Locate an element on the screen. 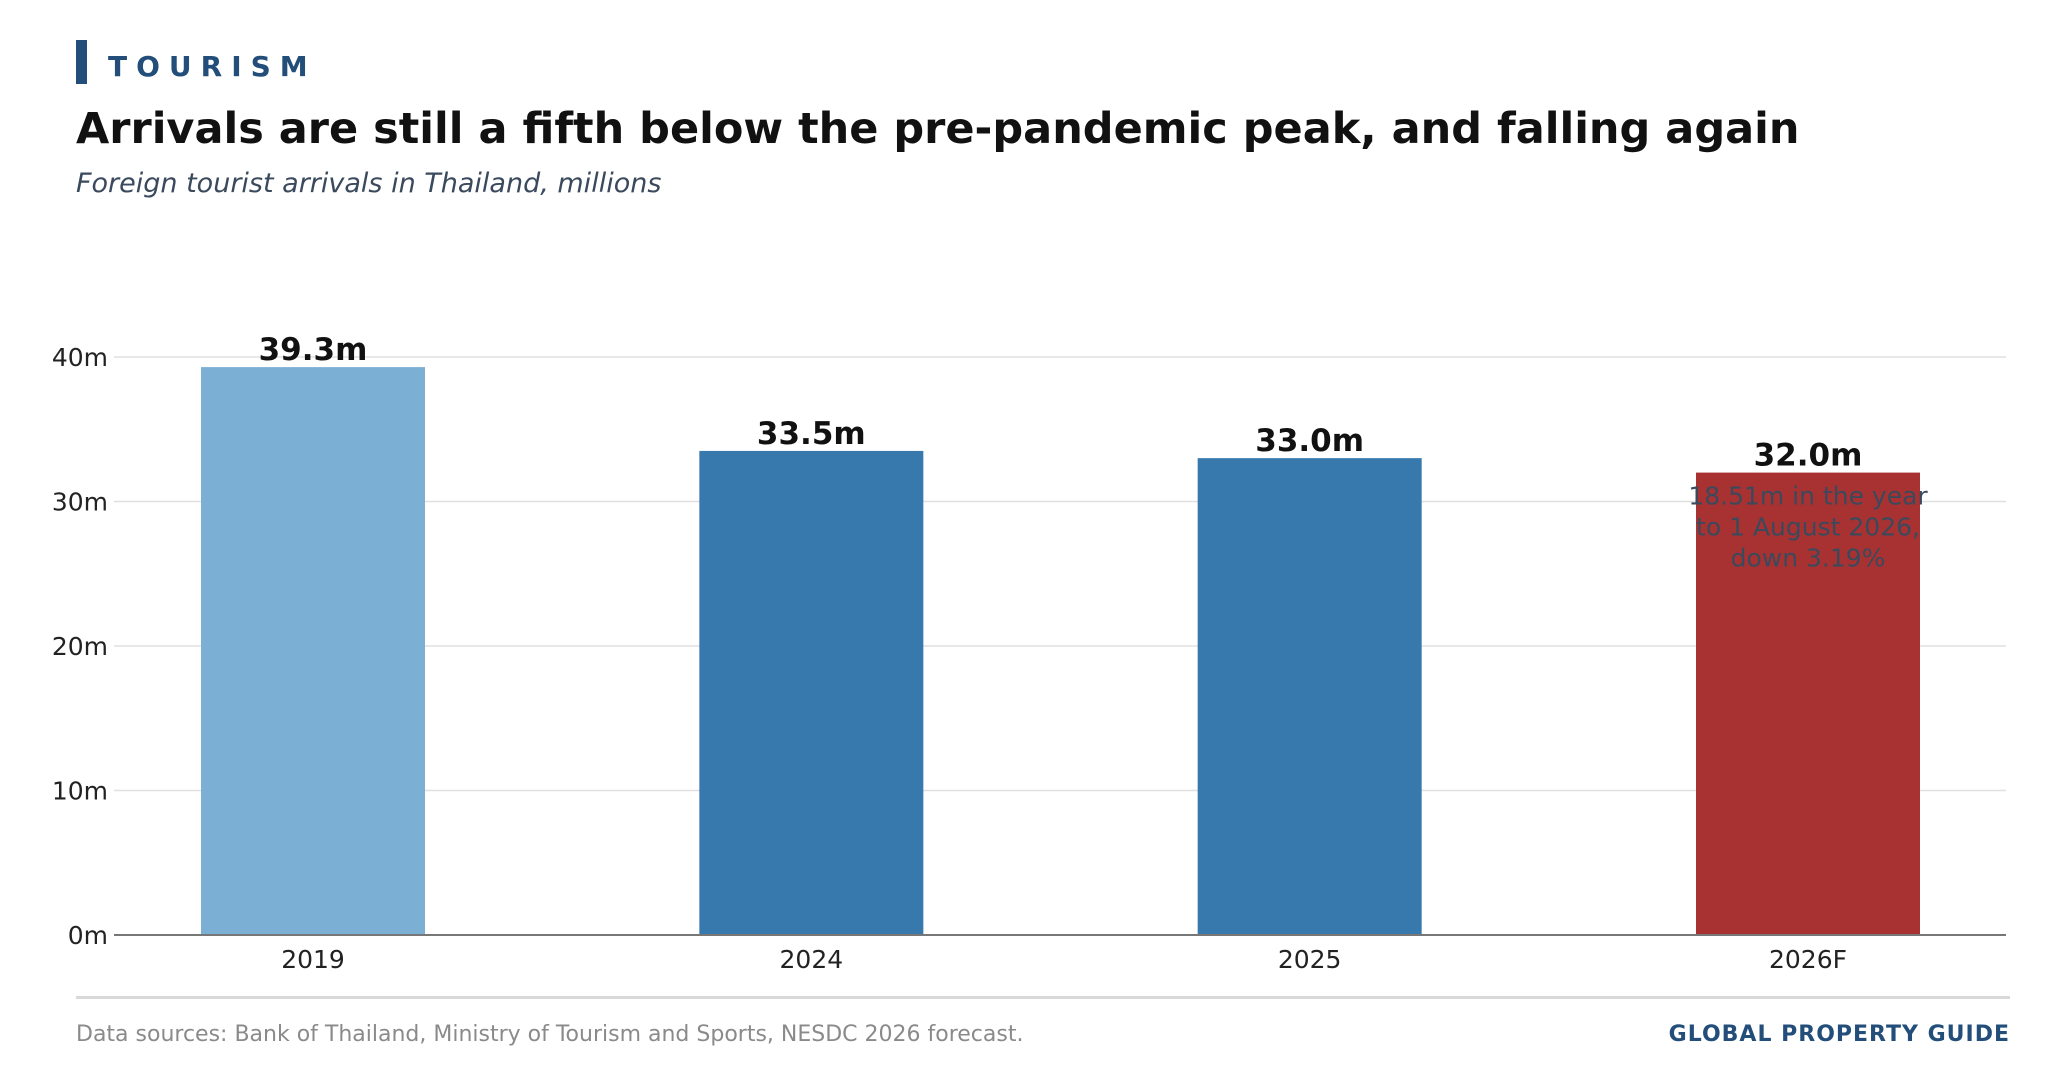 Image resolution: width=2060 pixels, height=1090 pixels. bar-value-label: 39.3m is located at coordinates (313, 350).